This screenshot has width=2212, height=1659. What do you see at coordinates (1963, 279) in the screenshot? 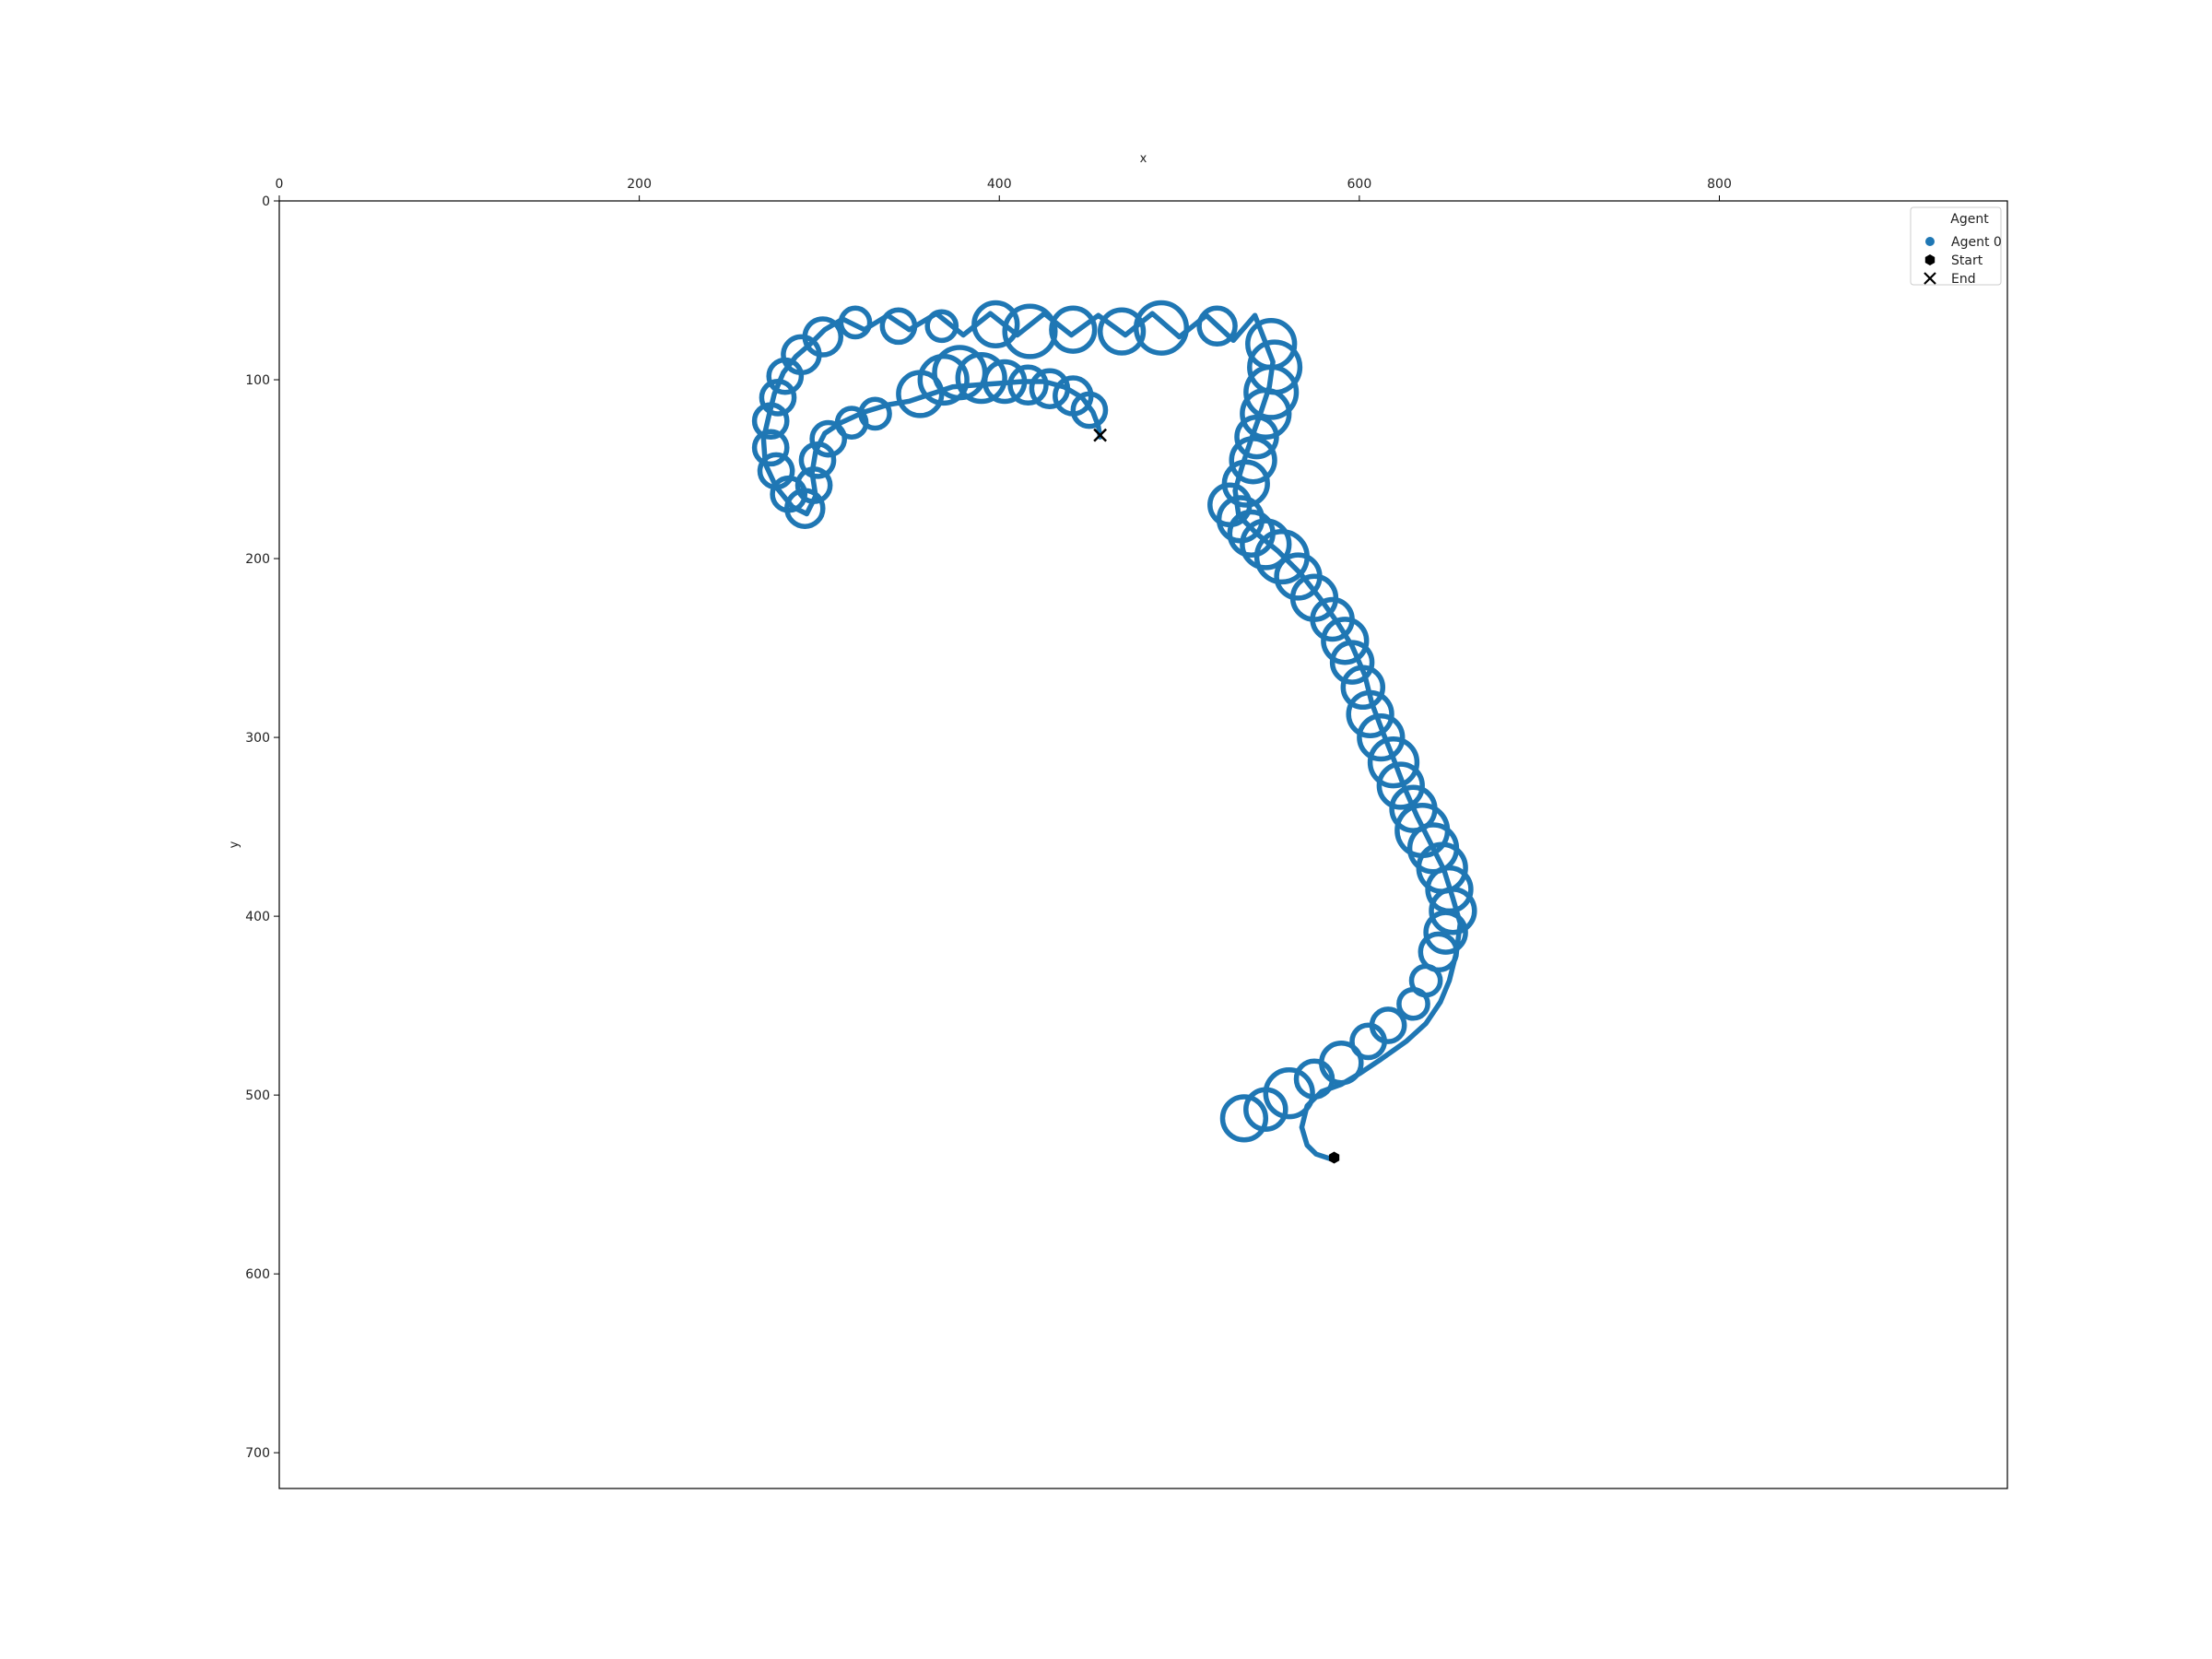
I see `legend-label: End` at bounding box center [1963, 279].